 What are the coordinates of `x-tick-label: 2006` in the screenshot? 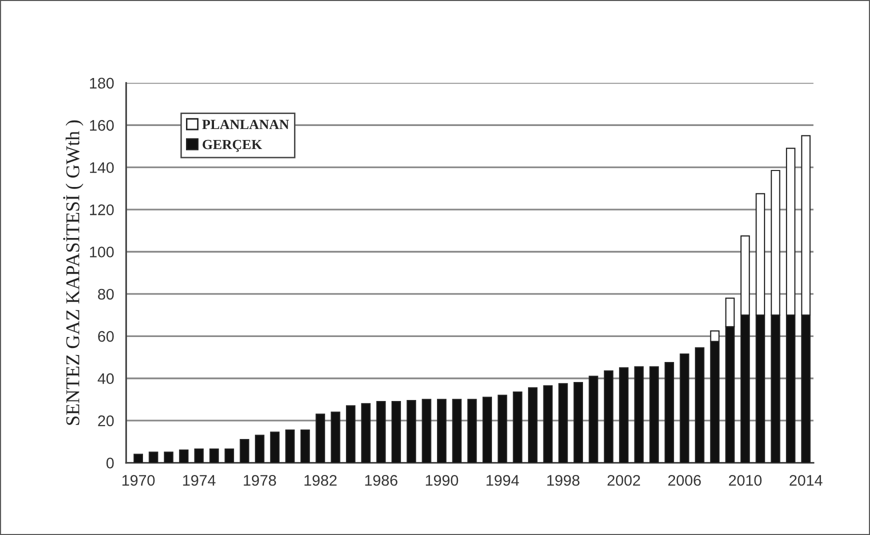 It's located at (684, 480).